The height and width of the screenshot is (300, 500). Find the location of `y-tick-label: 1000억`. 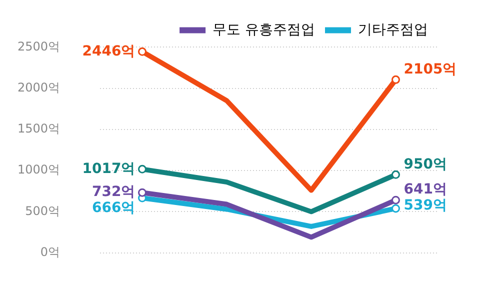

y-tick-label: 1000억 is located at coordinates (38, 169).